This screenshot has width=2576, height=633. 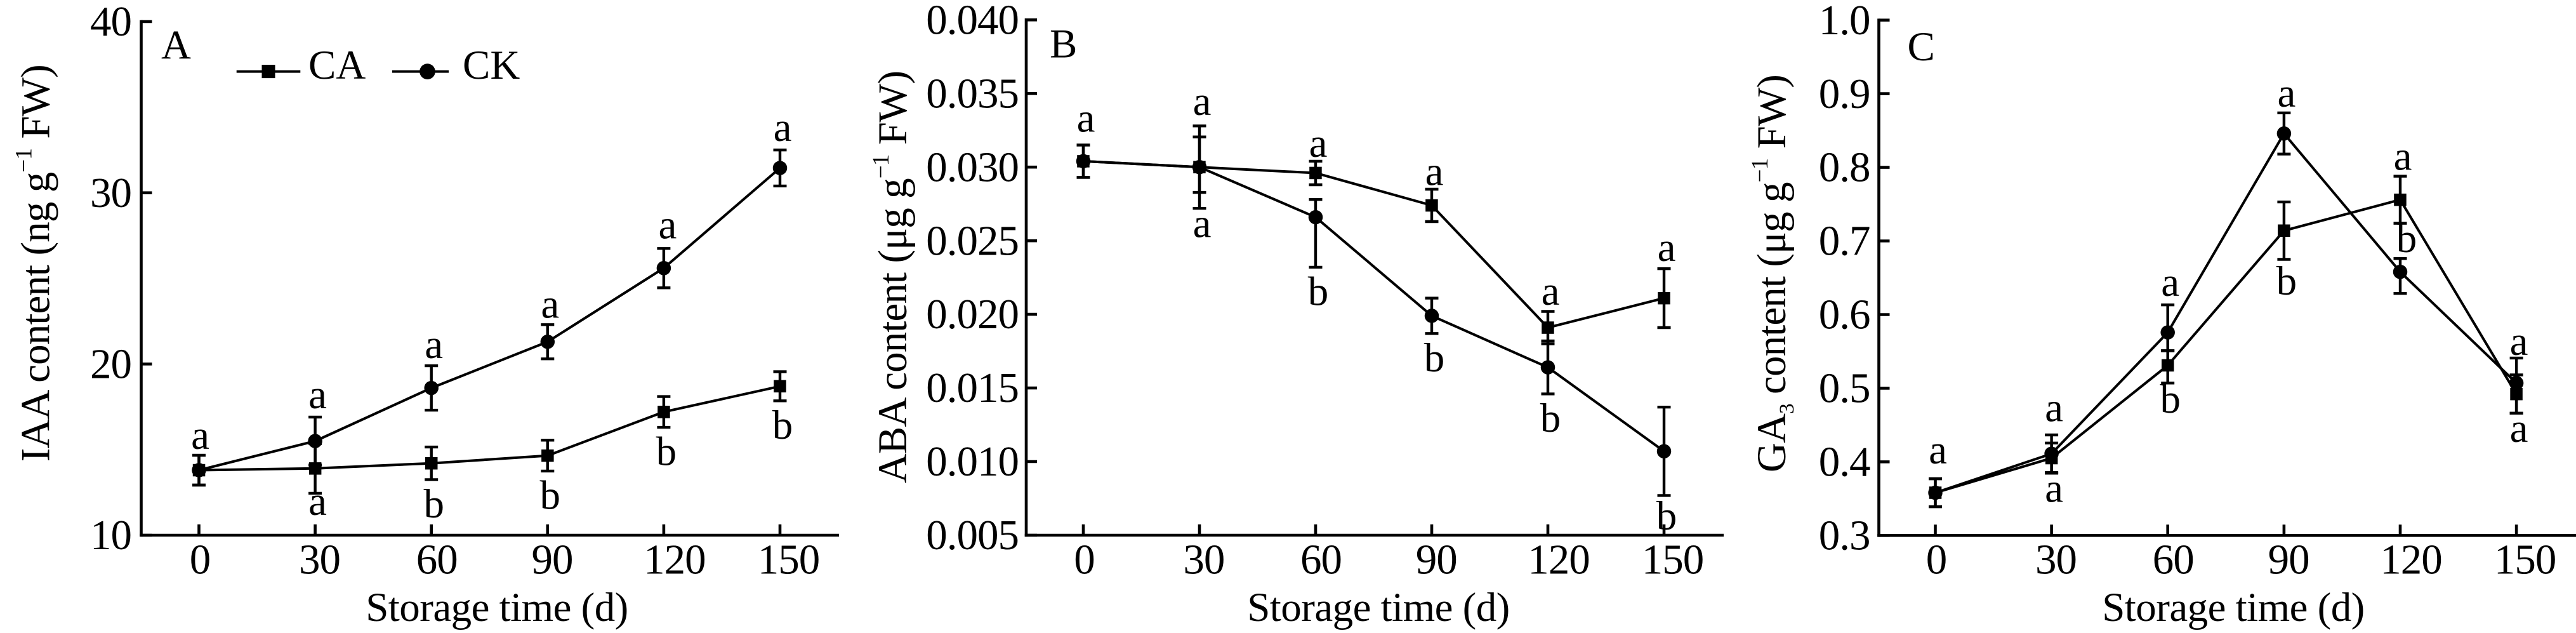 I want to click on svg-text: 0.3, so click(x=1844, y=535).